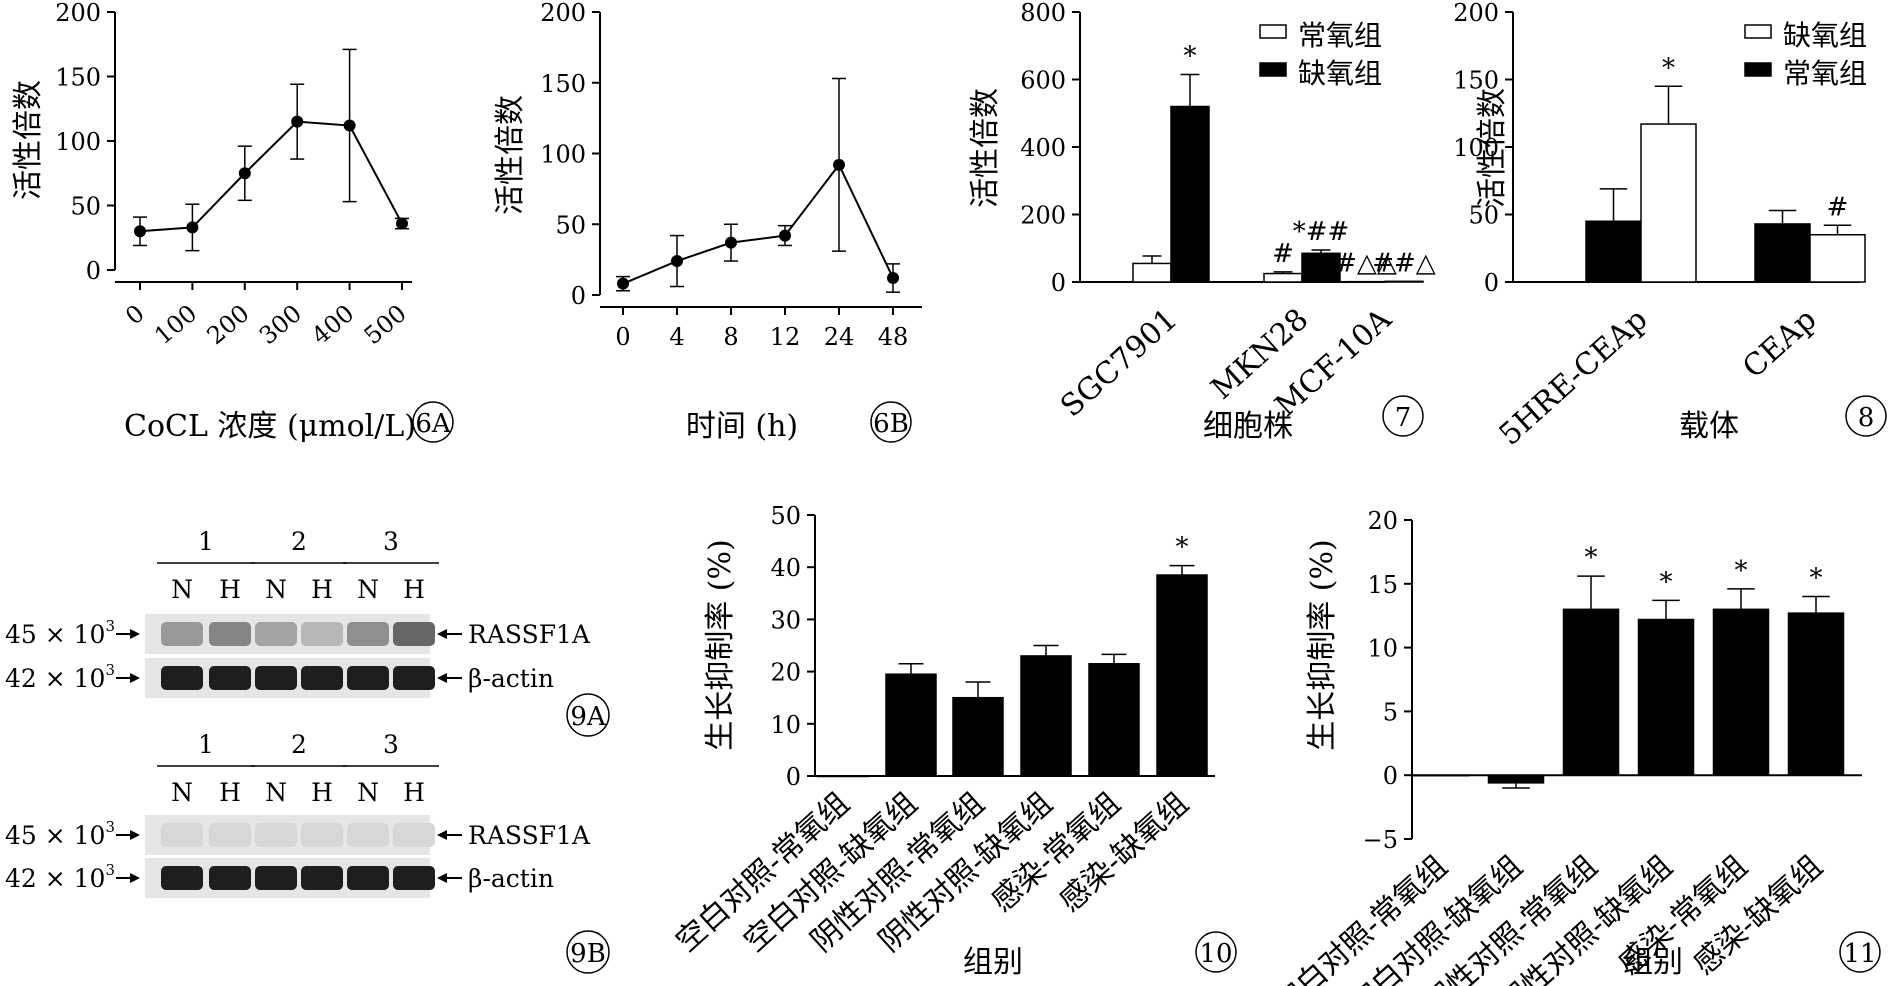 Image resolution: width=1891 pixels, height=986 pixels. I want to click on significance-mark: ##△, so click(1404, 263).